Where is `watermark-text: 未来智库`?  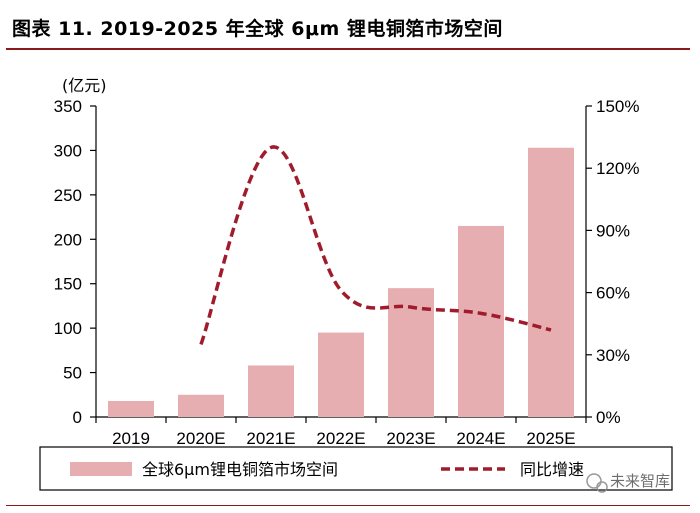
watermark-text: 未来智库 is located at coordinates (640, 481).